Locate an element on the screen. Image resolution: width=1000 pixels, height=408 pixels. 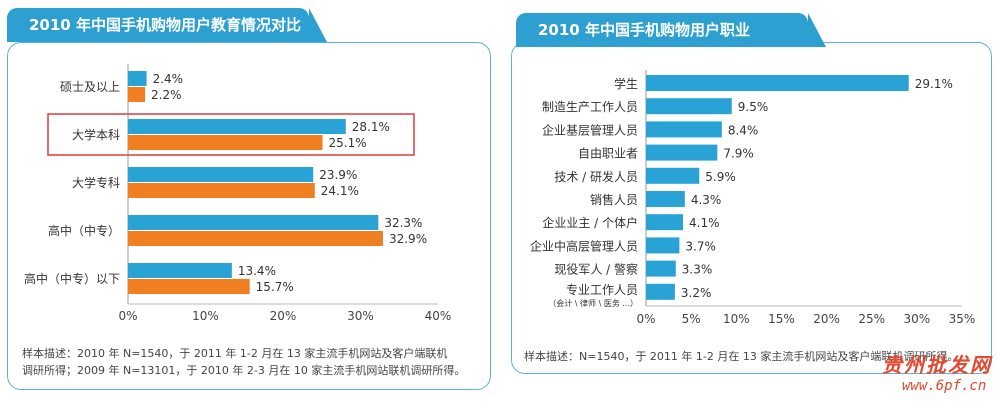
value-label: 15.7% is located at coordinates (275, 287).